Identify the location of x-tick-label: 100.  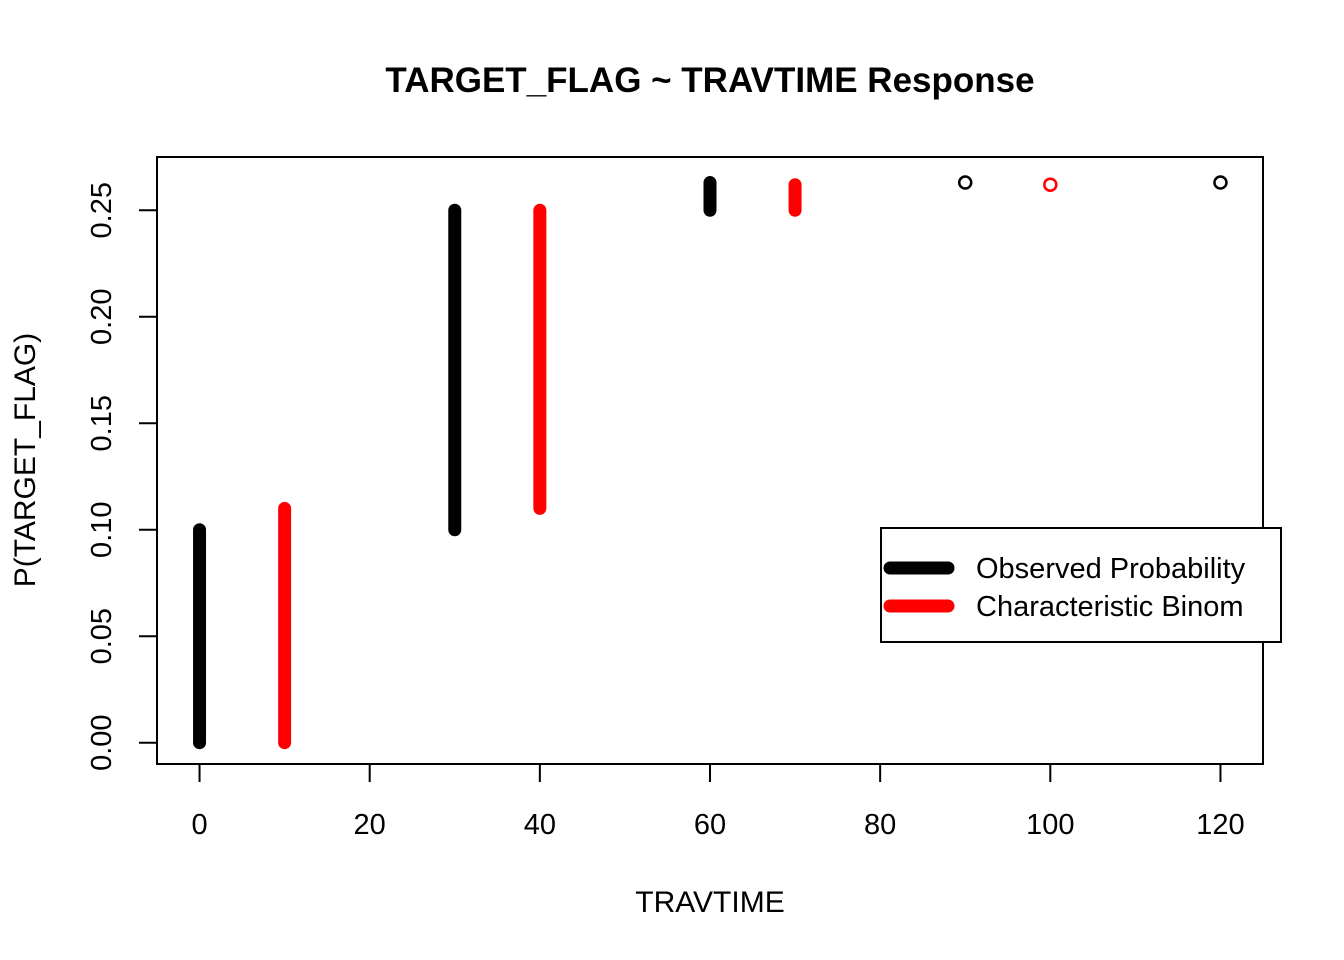
(1050, 825).